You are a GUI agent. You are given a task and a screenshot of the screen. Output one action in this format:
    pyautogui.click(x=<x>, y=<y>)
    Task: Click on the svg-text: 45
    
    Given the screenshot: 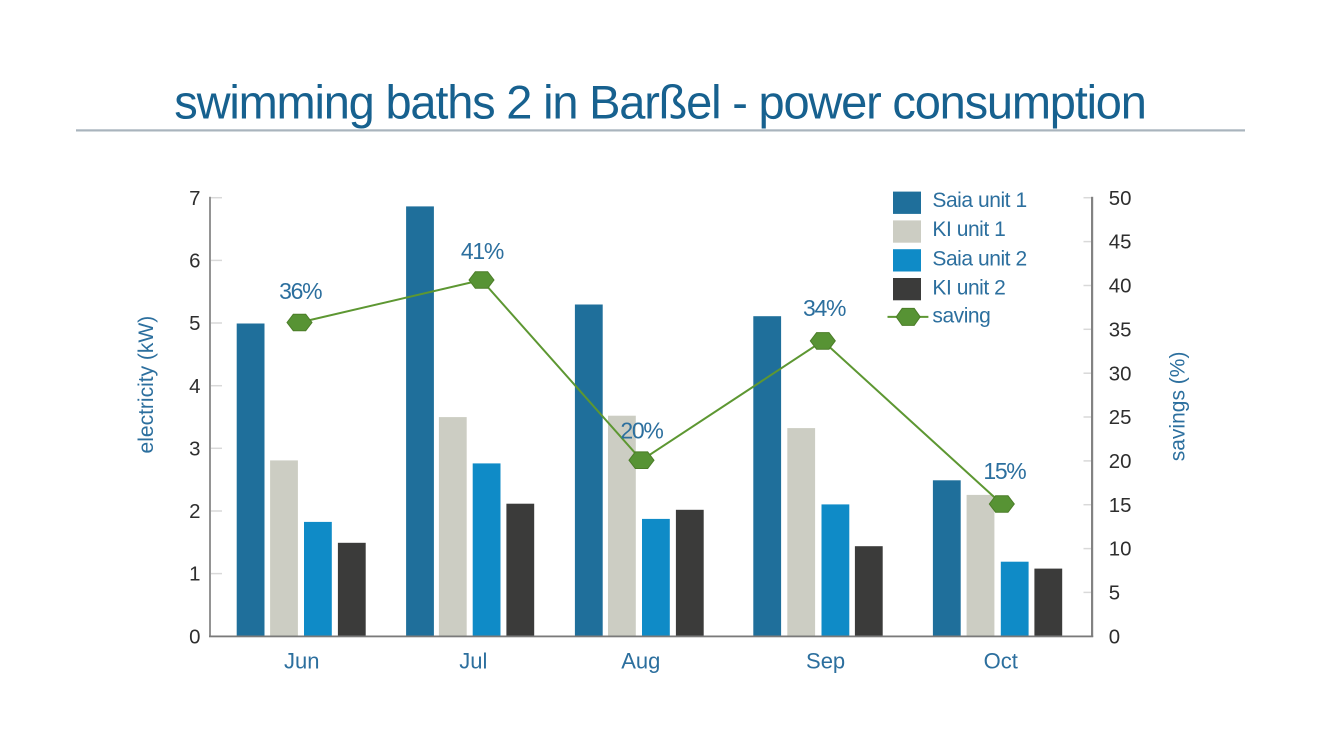 What is the action you would take?
    pyautogui.click(x=1120, y=243)
    